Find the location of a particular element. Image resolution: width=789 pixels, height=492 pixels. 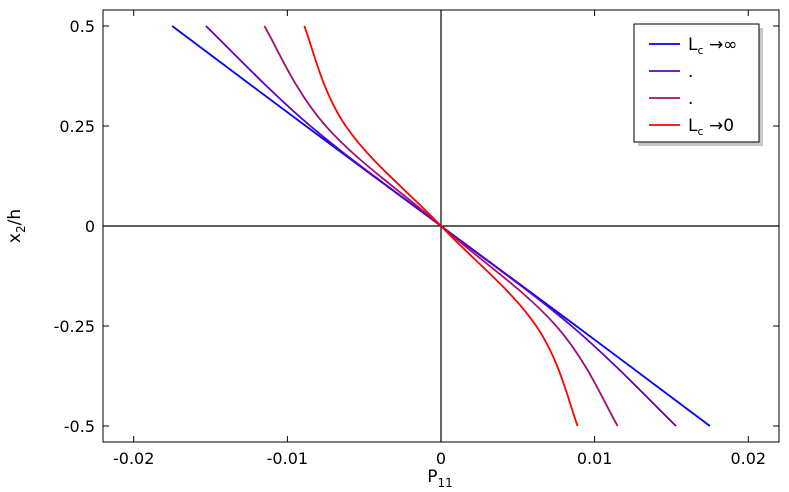

legend-label-3: Lc →0 is located at coordinates (711, 127).